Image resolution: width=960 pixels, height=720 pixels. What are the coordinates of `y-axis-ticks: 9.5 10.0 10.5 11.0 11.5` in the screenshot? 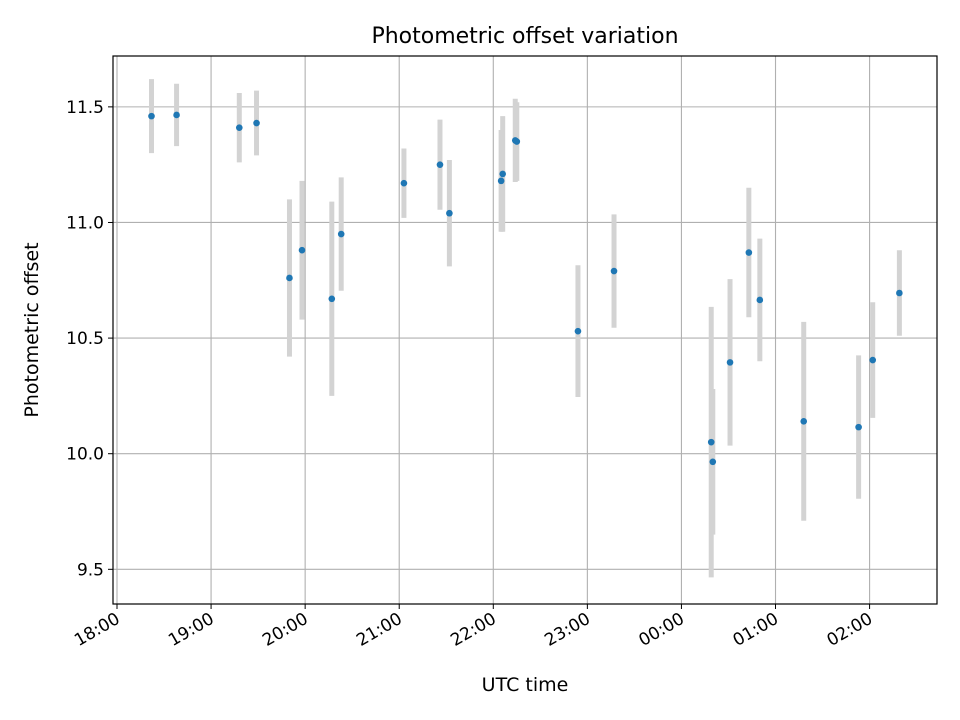 It's located at (89, 339).